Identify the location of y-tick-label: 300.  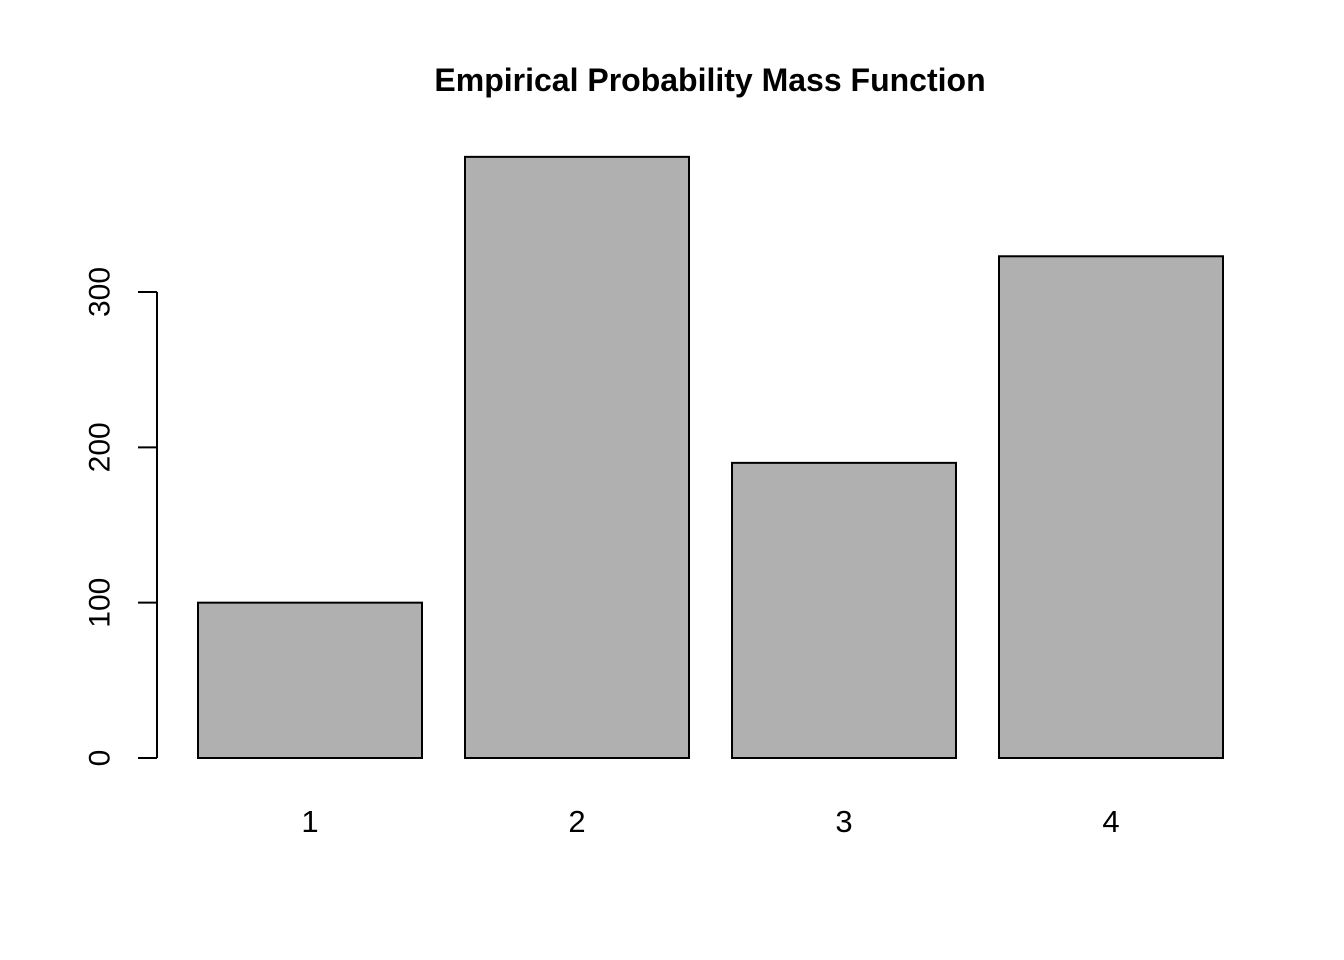
(100, 292).